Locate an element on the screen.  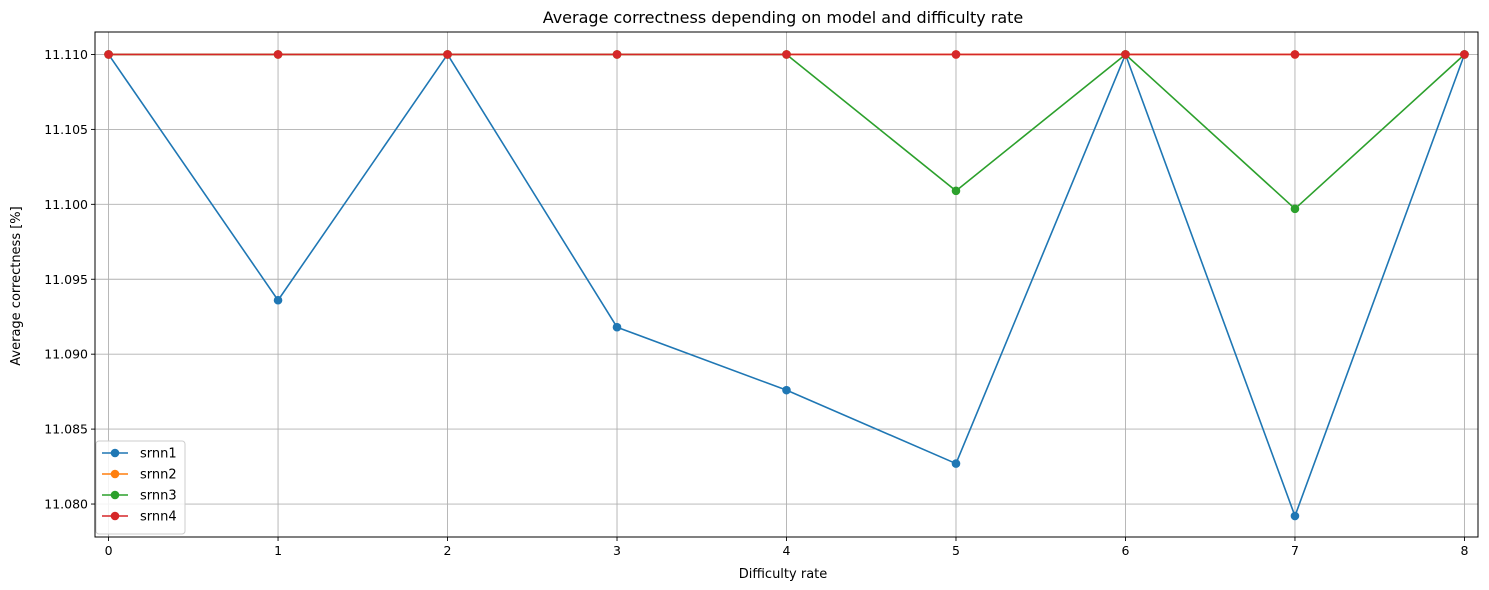
legend-label: srnn2 is located at coordinates (158, 475).